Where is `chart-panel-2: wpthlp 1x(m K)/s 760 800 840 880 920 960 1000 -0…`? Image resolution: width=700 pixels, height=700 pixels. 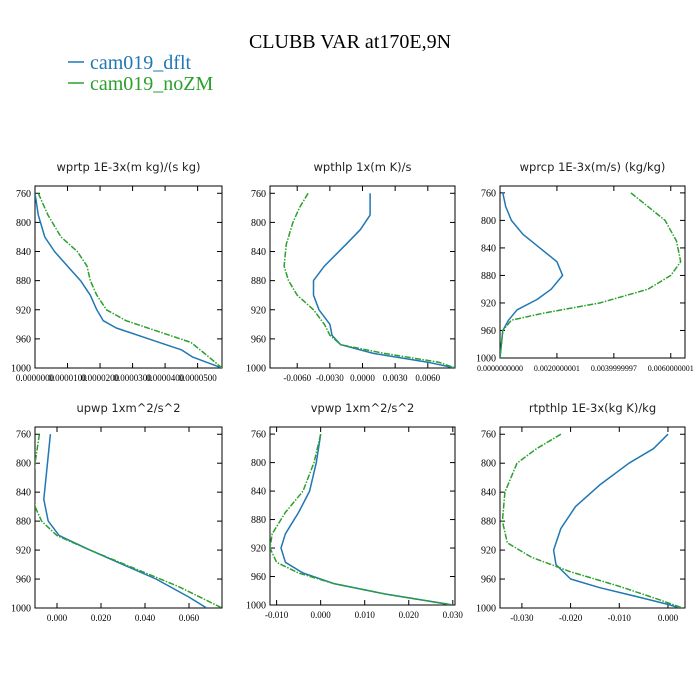
chart-panel-2: wpthlp 1x(m K)/s 760 800 840 880 920 960 1000 -0… is located at coordinates (351, 271).